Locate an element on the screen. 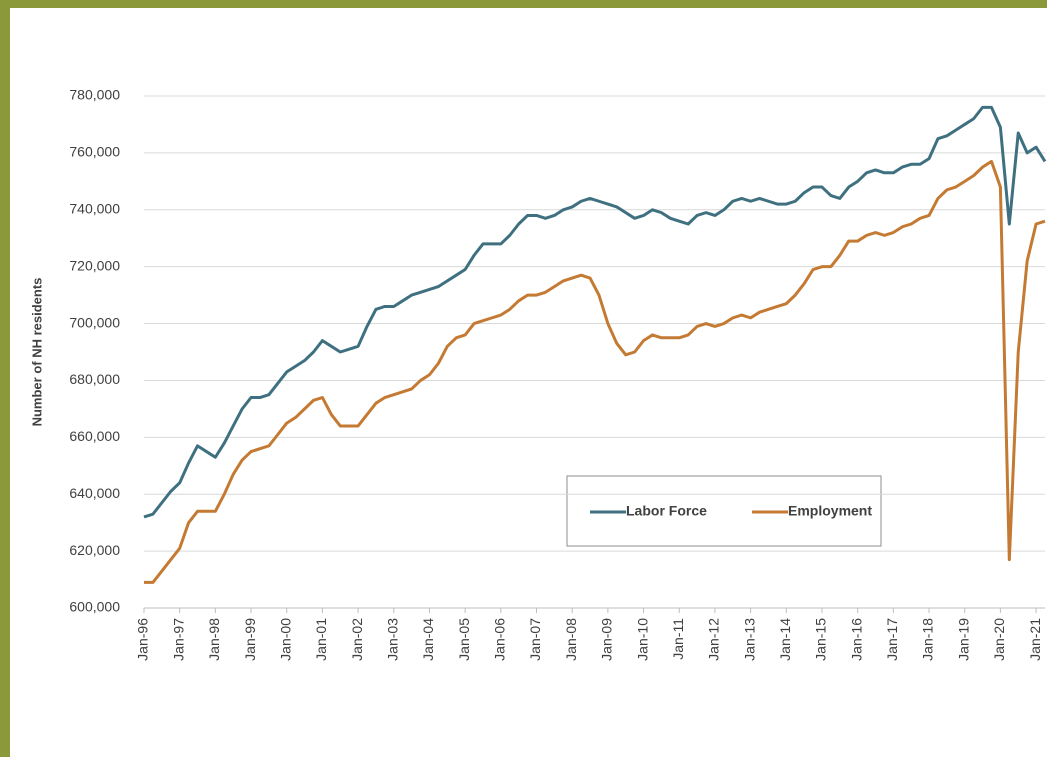 The image size is (1047, 757). x-tick-label: Jan-12 is located at coordinates (714, 639).